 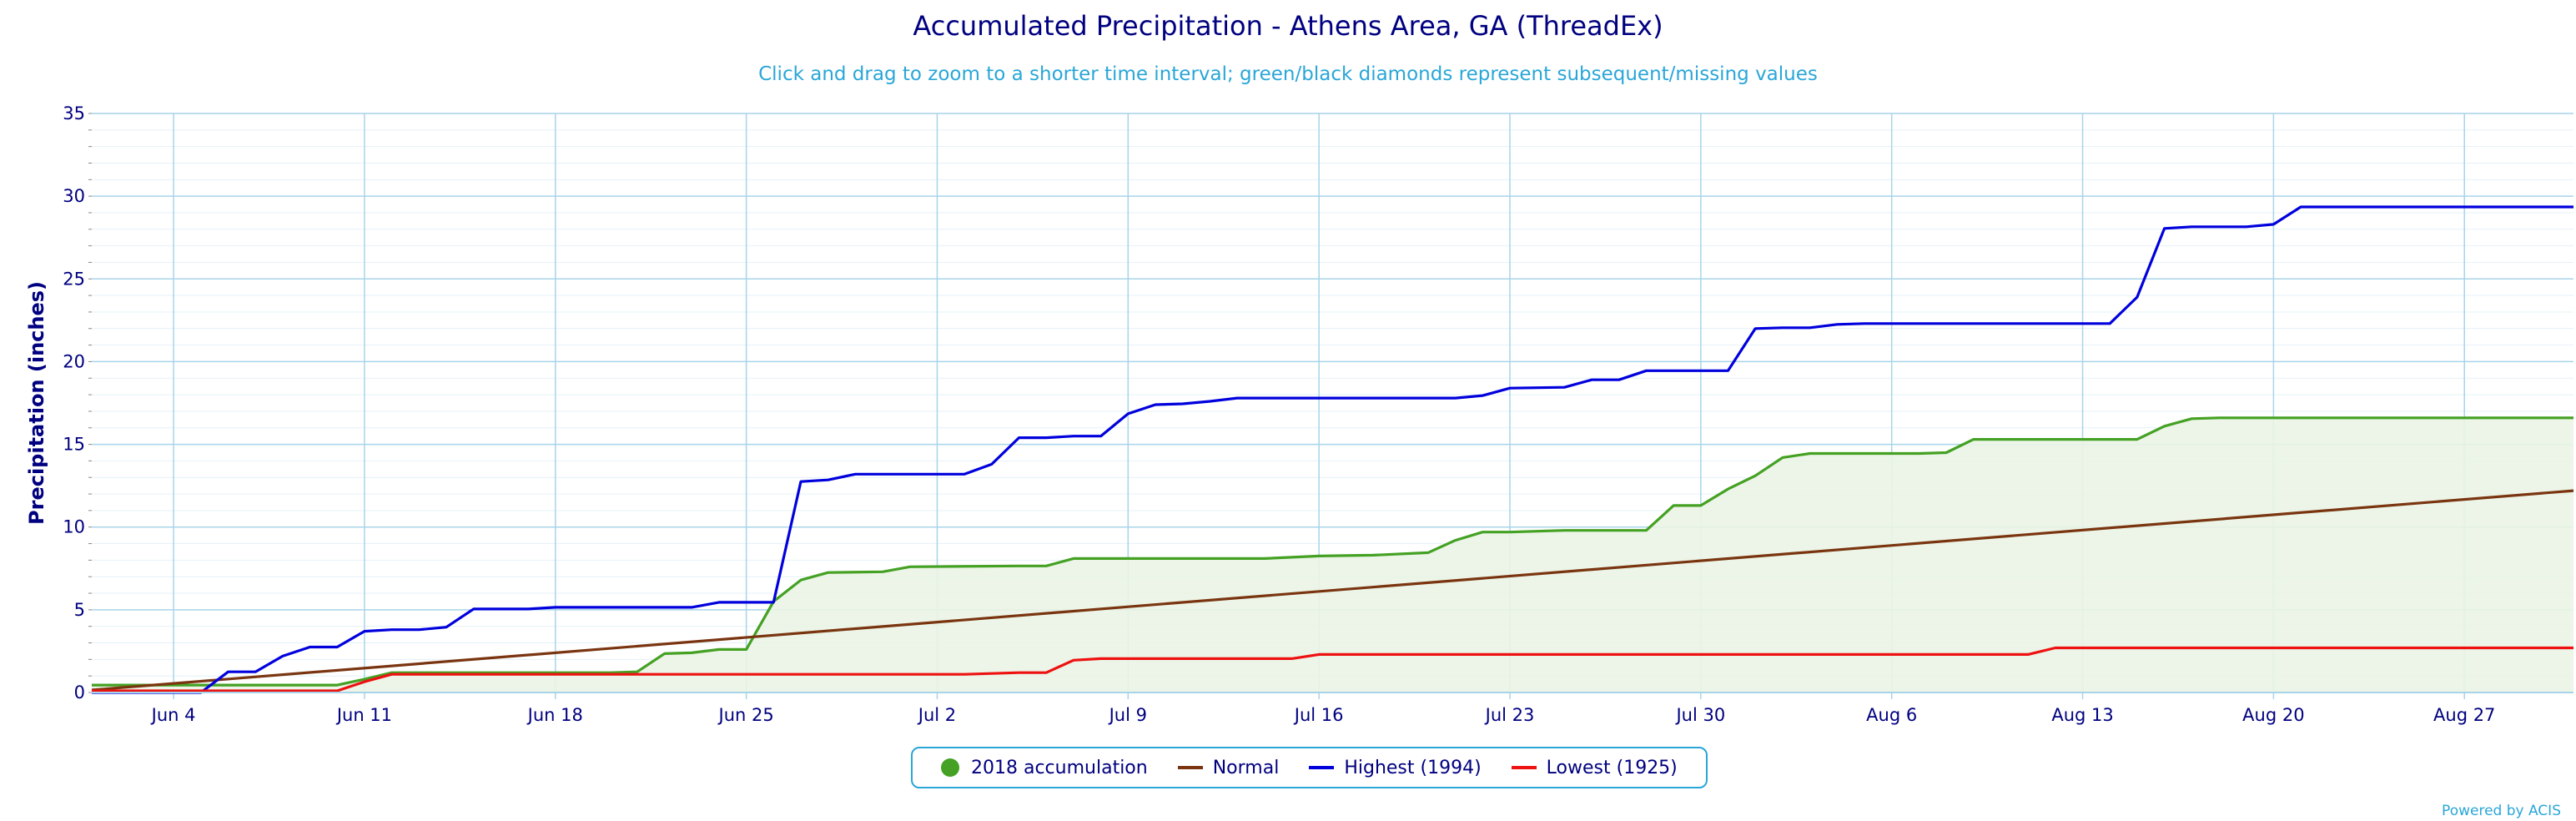 I want to click on legend-item-normal: Normal, so click(x=1228, y=767).